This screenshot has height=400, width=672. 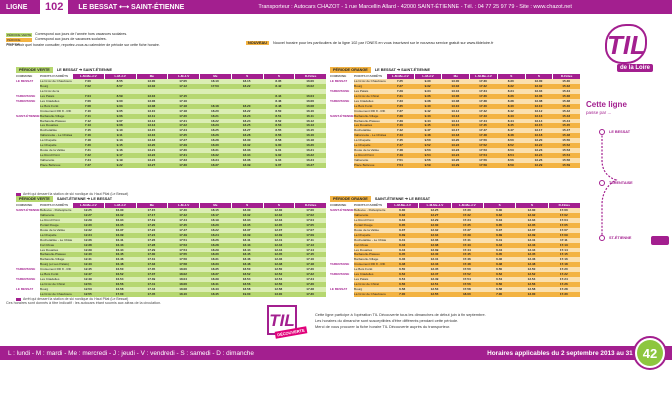 What do you see at coordinates (151, 111) in the screenshot?
I see `time-cell: 13.10` at bounding box center [151, 111].